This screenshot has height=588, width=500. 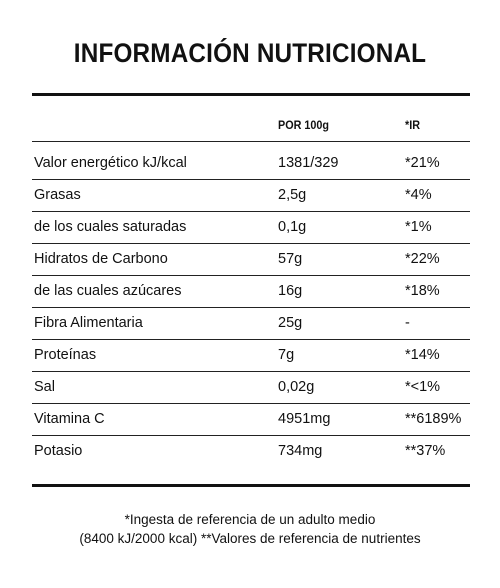 I want to click on nutrient-reference-intake: *21%, so click(x=422, y=163).